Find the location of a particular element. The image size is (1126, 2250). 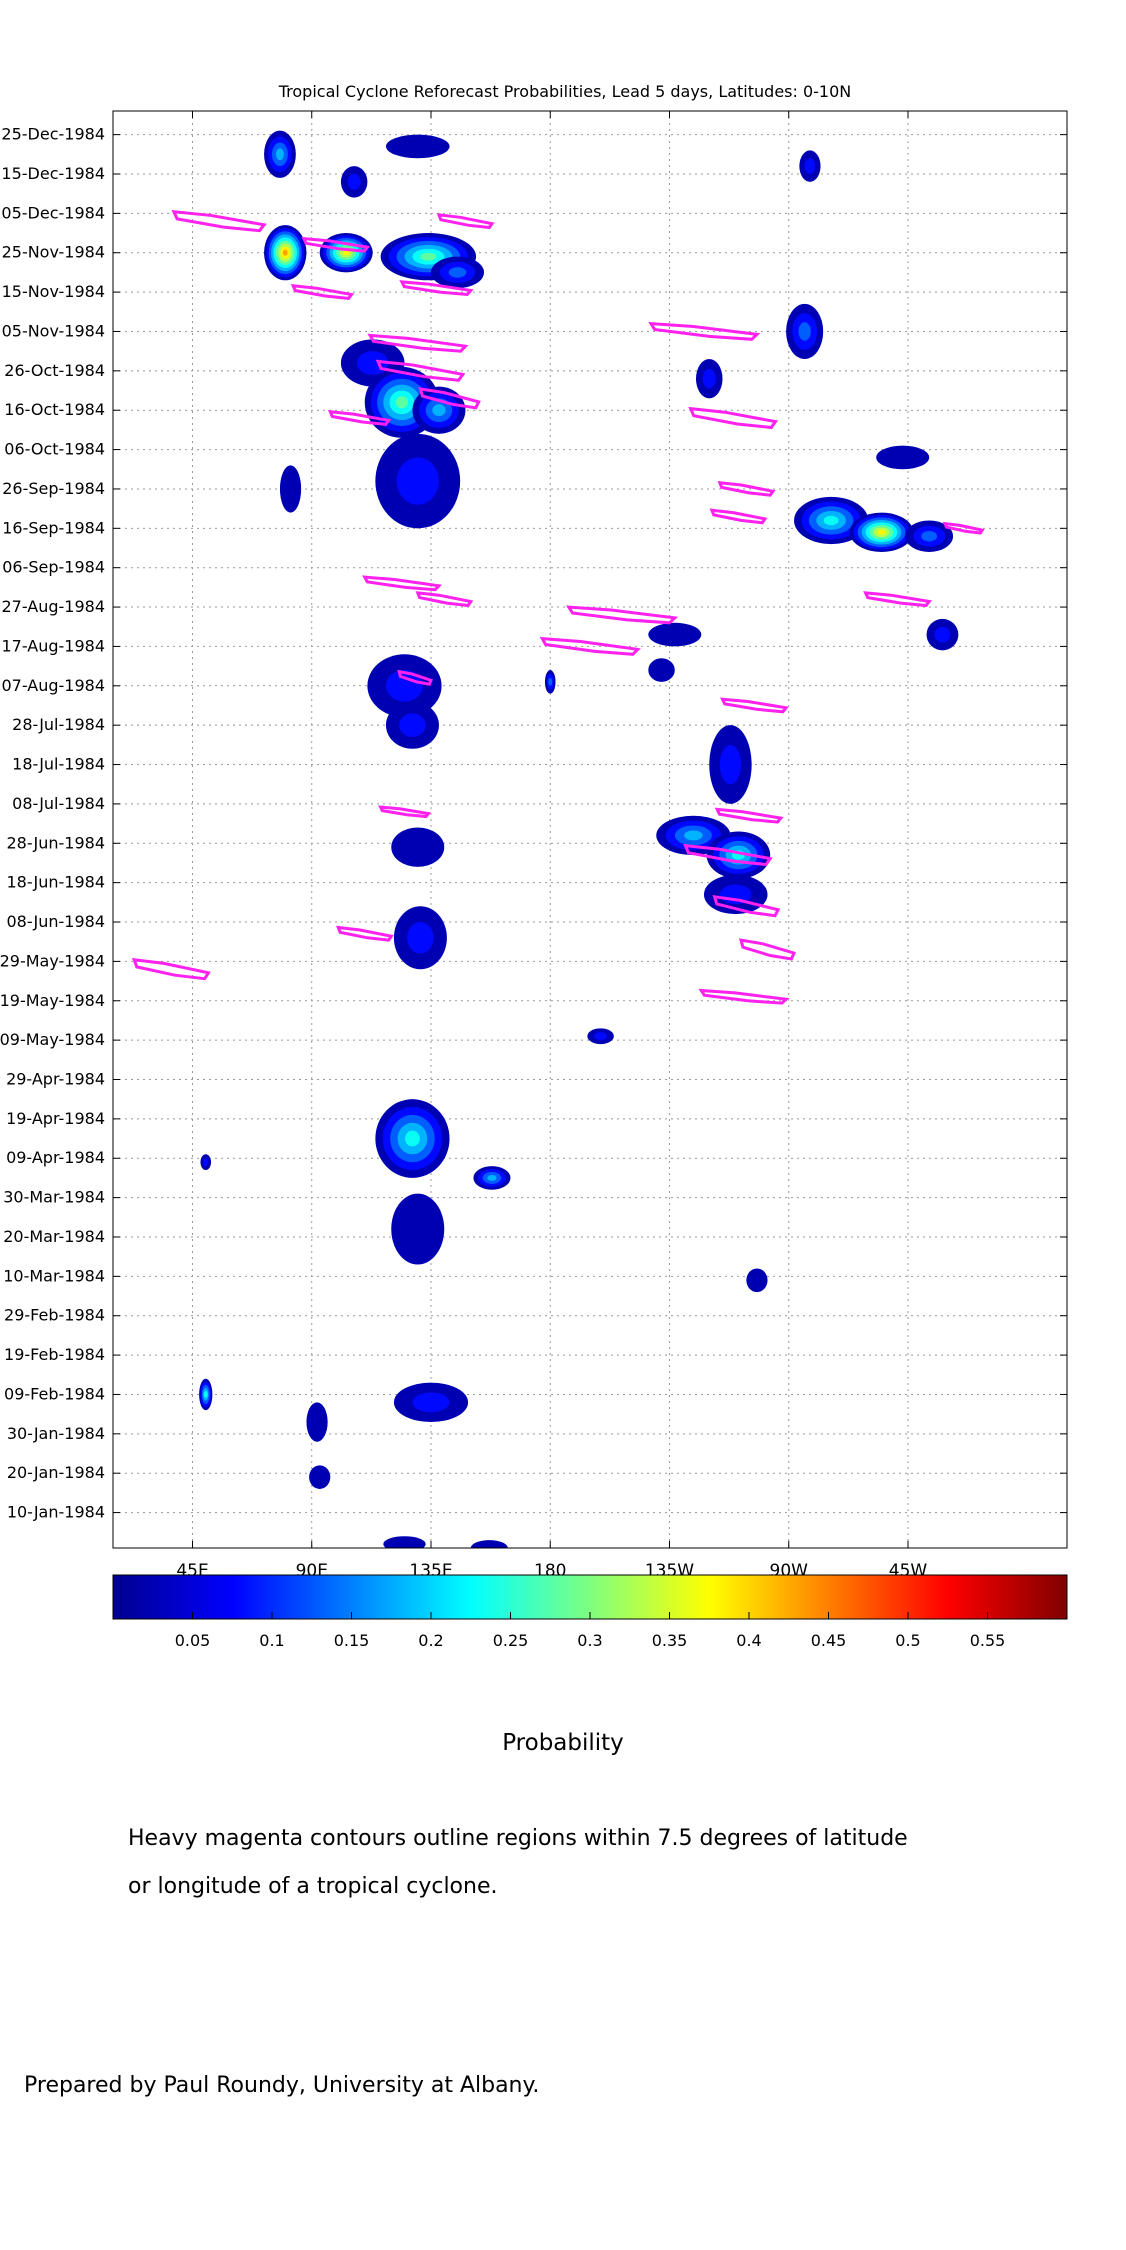

y-tick-label: 18-Jun-1984 is located at coordinates (55, 882).